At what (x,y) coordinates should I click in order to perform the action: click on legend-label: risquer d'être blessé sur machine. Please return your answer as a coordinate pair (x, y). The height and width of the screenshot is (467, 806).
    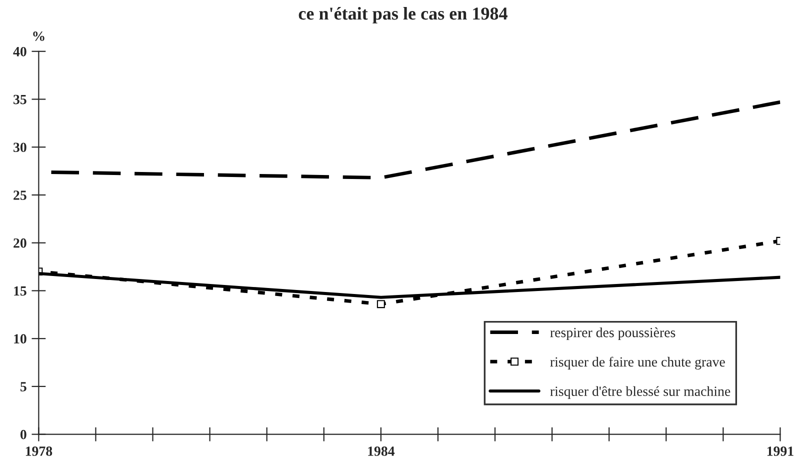
    Looking at the image, I should click on (640, 392).